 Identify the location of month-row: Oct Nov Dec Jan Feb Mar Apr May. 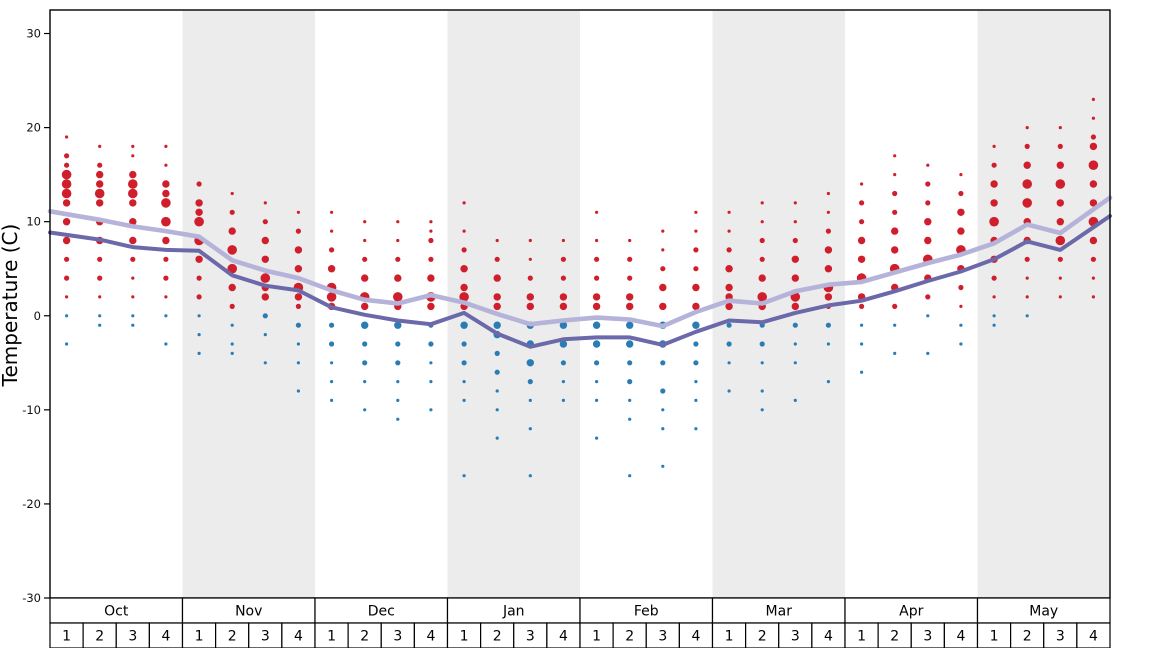
(580, 610).